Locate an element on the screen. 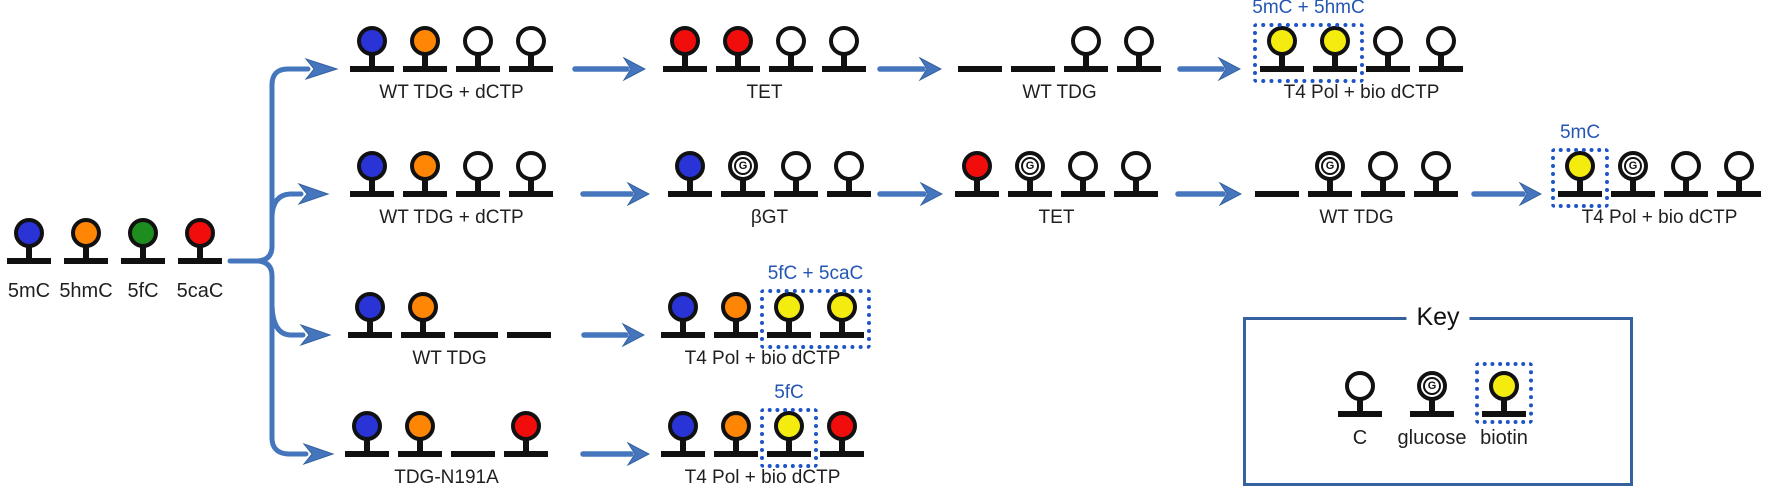  step-label: T4 Pol + bio dCTP is located at coordinates (1361, 92).